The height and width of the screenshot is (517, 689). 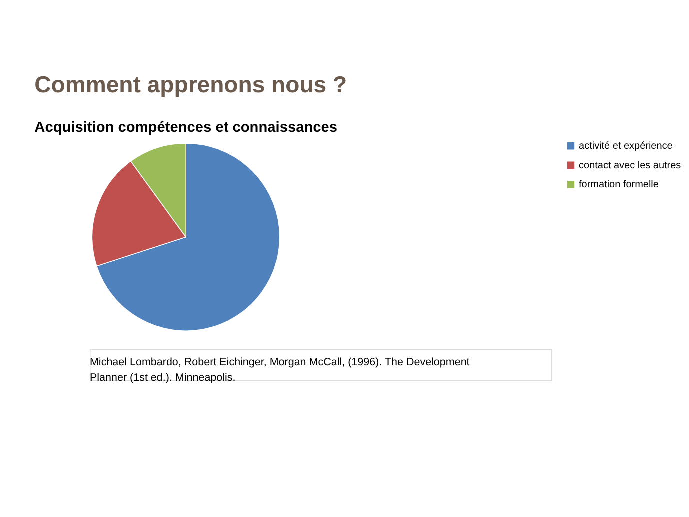 I want to click on chart-subtitle: Acquisition compétences et connaissances, so click(x=186, y=128).